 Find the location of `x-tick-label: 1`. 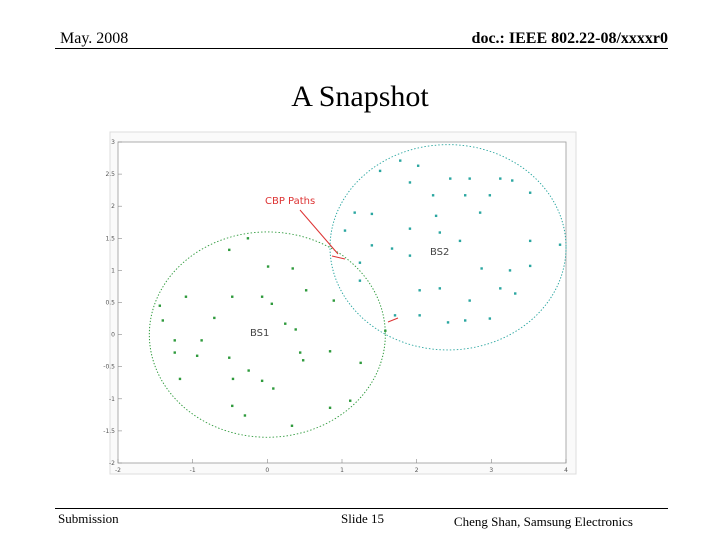

x-tick-label: 1 is located at coordinates (342, 470).